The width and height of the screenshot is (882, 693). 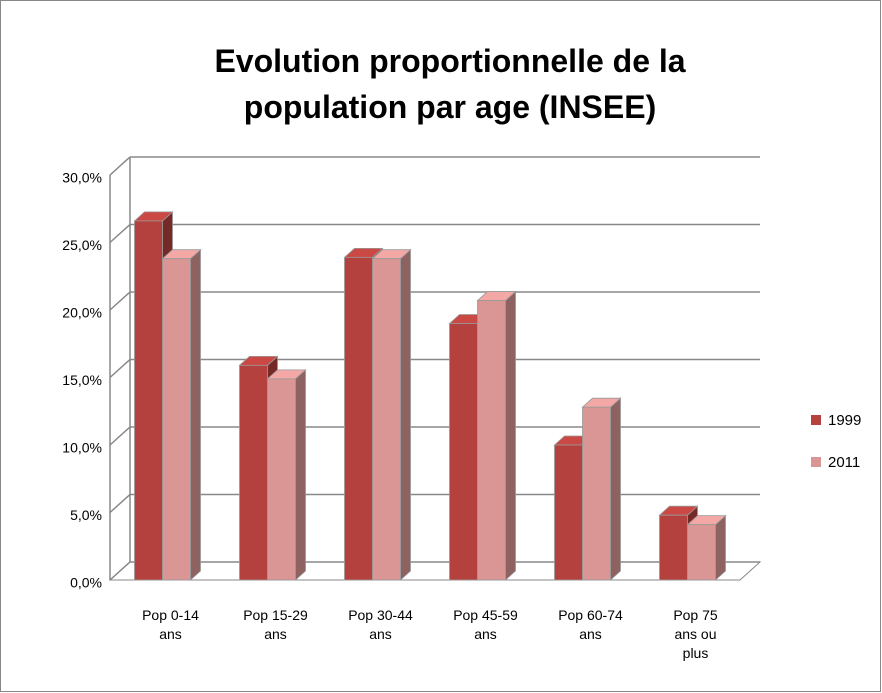 What do you see at coordinates (590, 624) in the screenshot?
I see `x-tick-label: Pop 60-74 ans` at bounding box center [590, 624].